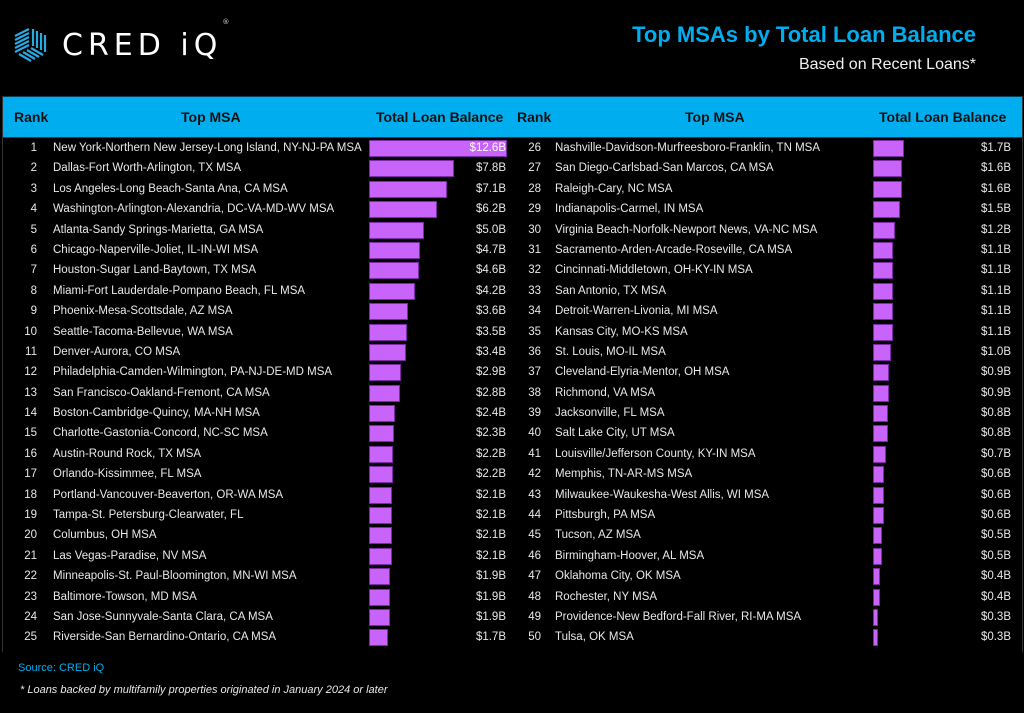 Image resolution: width=1024 pixels, height=713 pixels. I want to click on rank-cell: 38, so click(534, 392).